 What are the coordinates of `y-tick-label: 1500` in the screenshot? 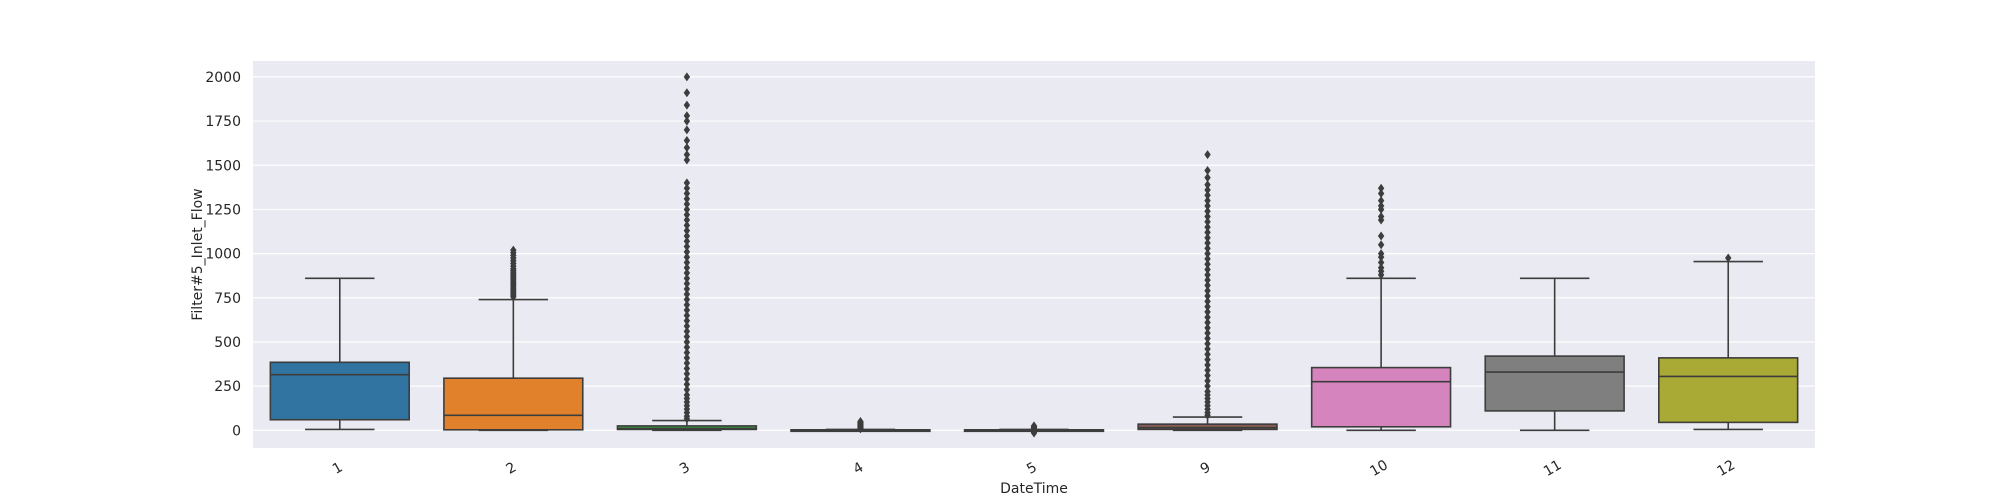 It's located at (223, 166).